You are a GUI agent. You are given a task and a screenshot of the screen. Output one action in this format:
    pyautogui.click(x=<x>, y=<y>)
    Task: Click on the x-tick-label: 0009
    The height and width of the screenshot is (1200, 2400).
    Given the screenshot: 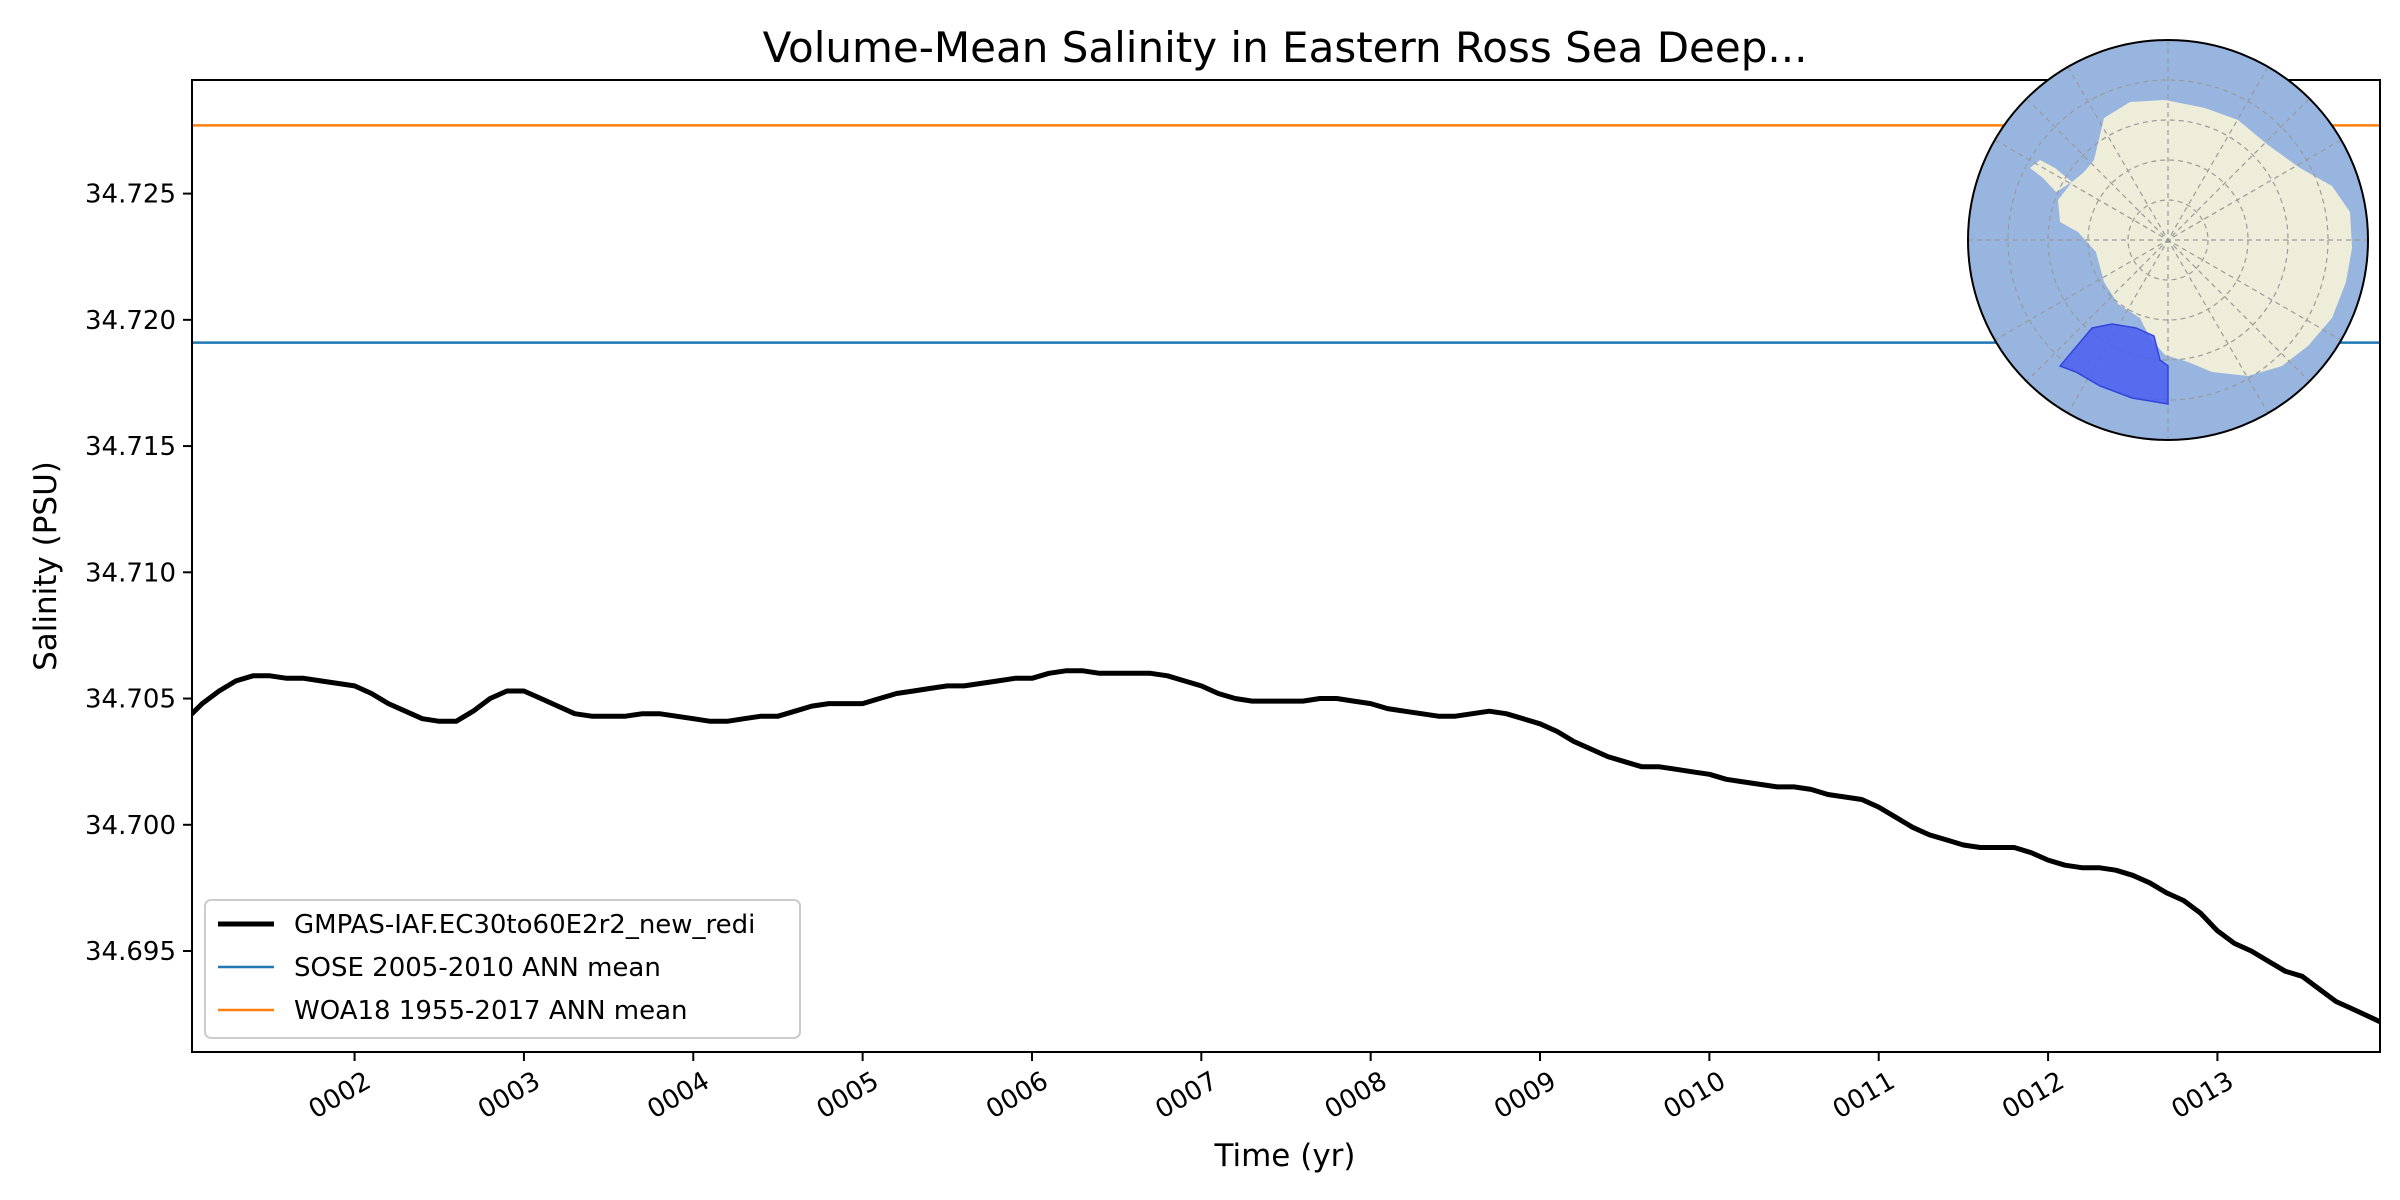 What is the action you would take?
    pyautogui.click(x=1525, y=1095)
    